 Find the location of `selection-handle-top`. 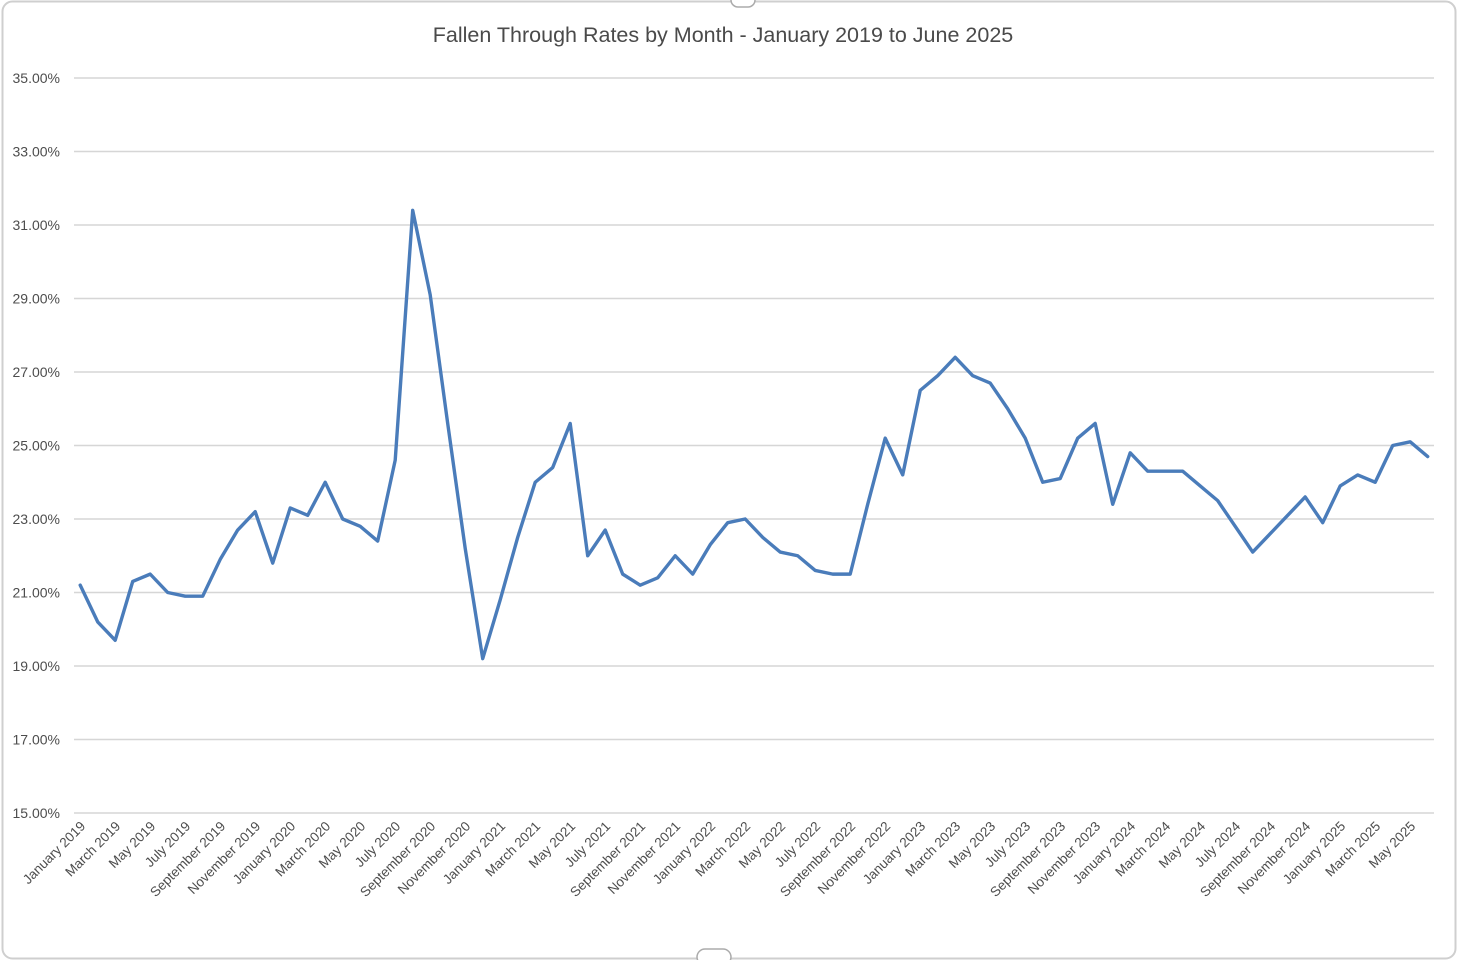

selection-handle-top is located at coordinates (743, 4).